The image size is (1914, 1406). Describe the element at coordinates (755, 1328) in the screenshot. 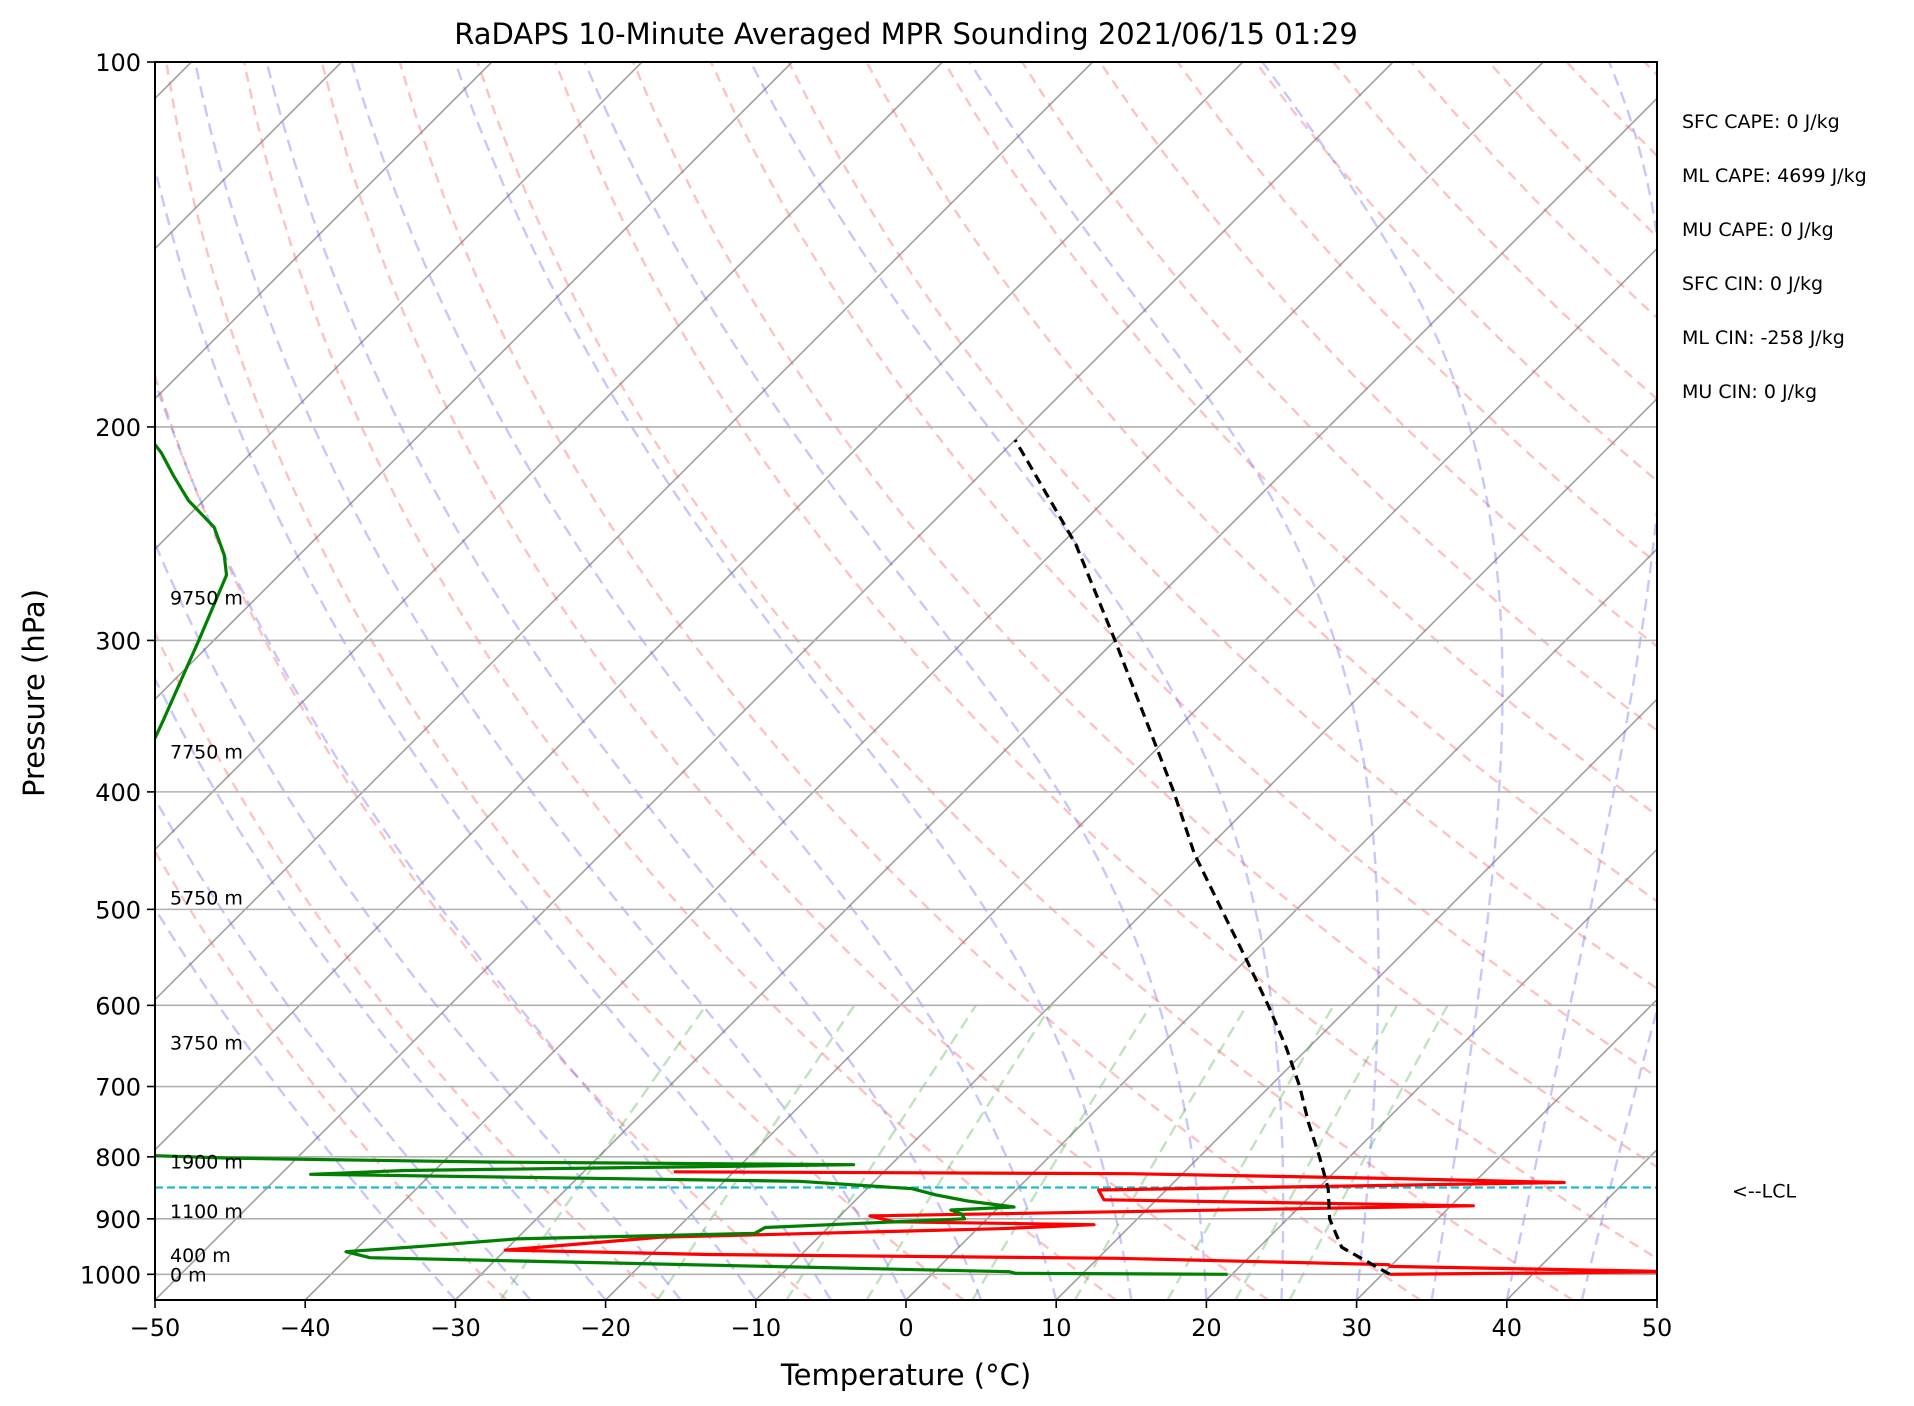

I see `x-tick-label: −10` at that location.